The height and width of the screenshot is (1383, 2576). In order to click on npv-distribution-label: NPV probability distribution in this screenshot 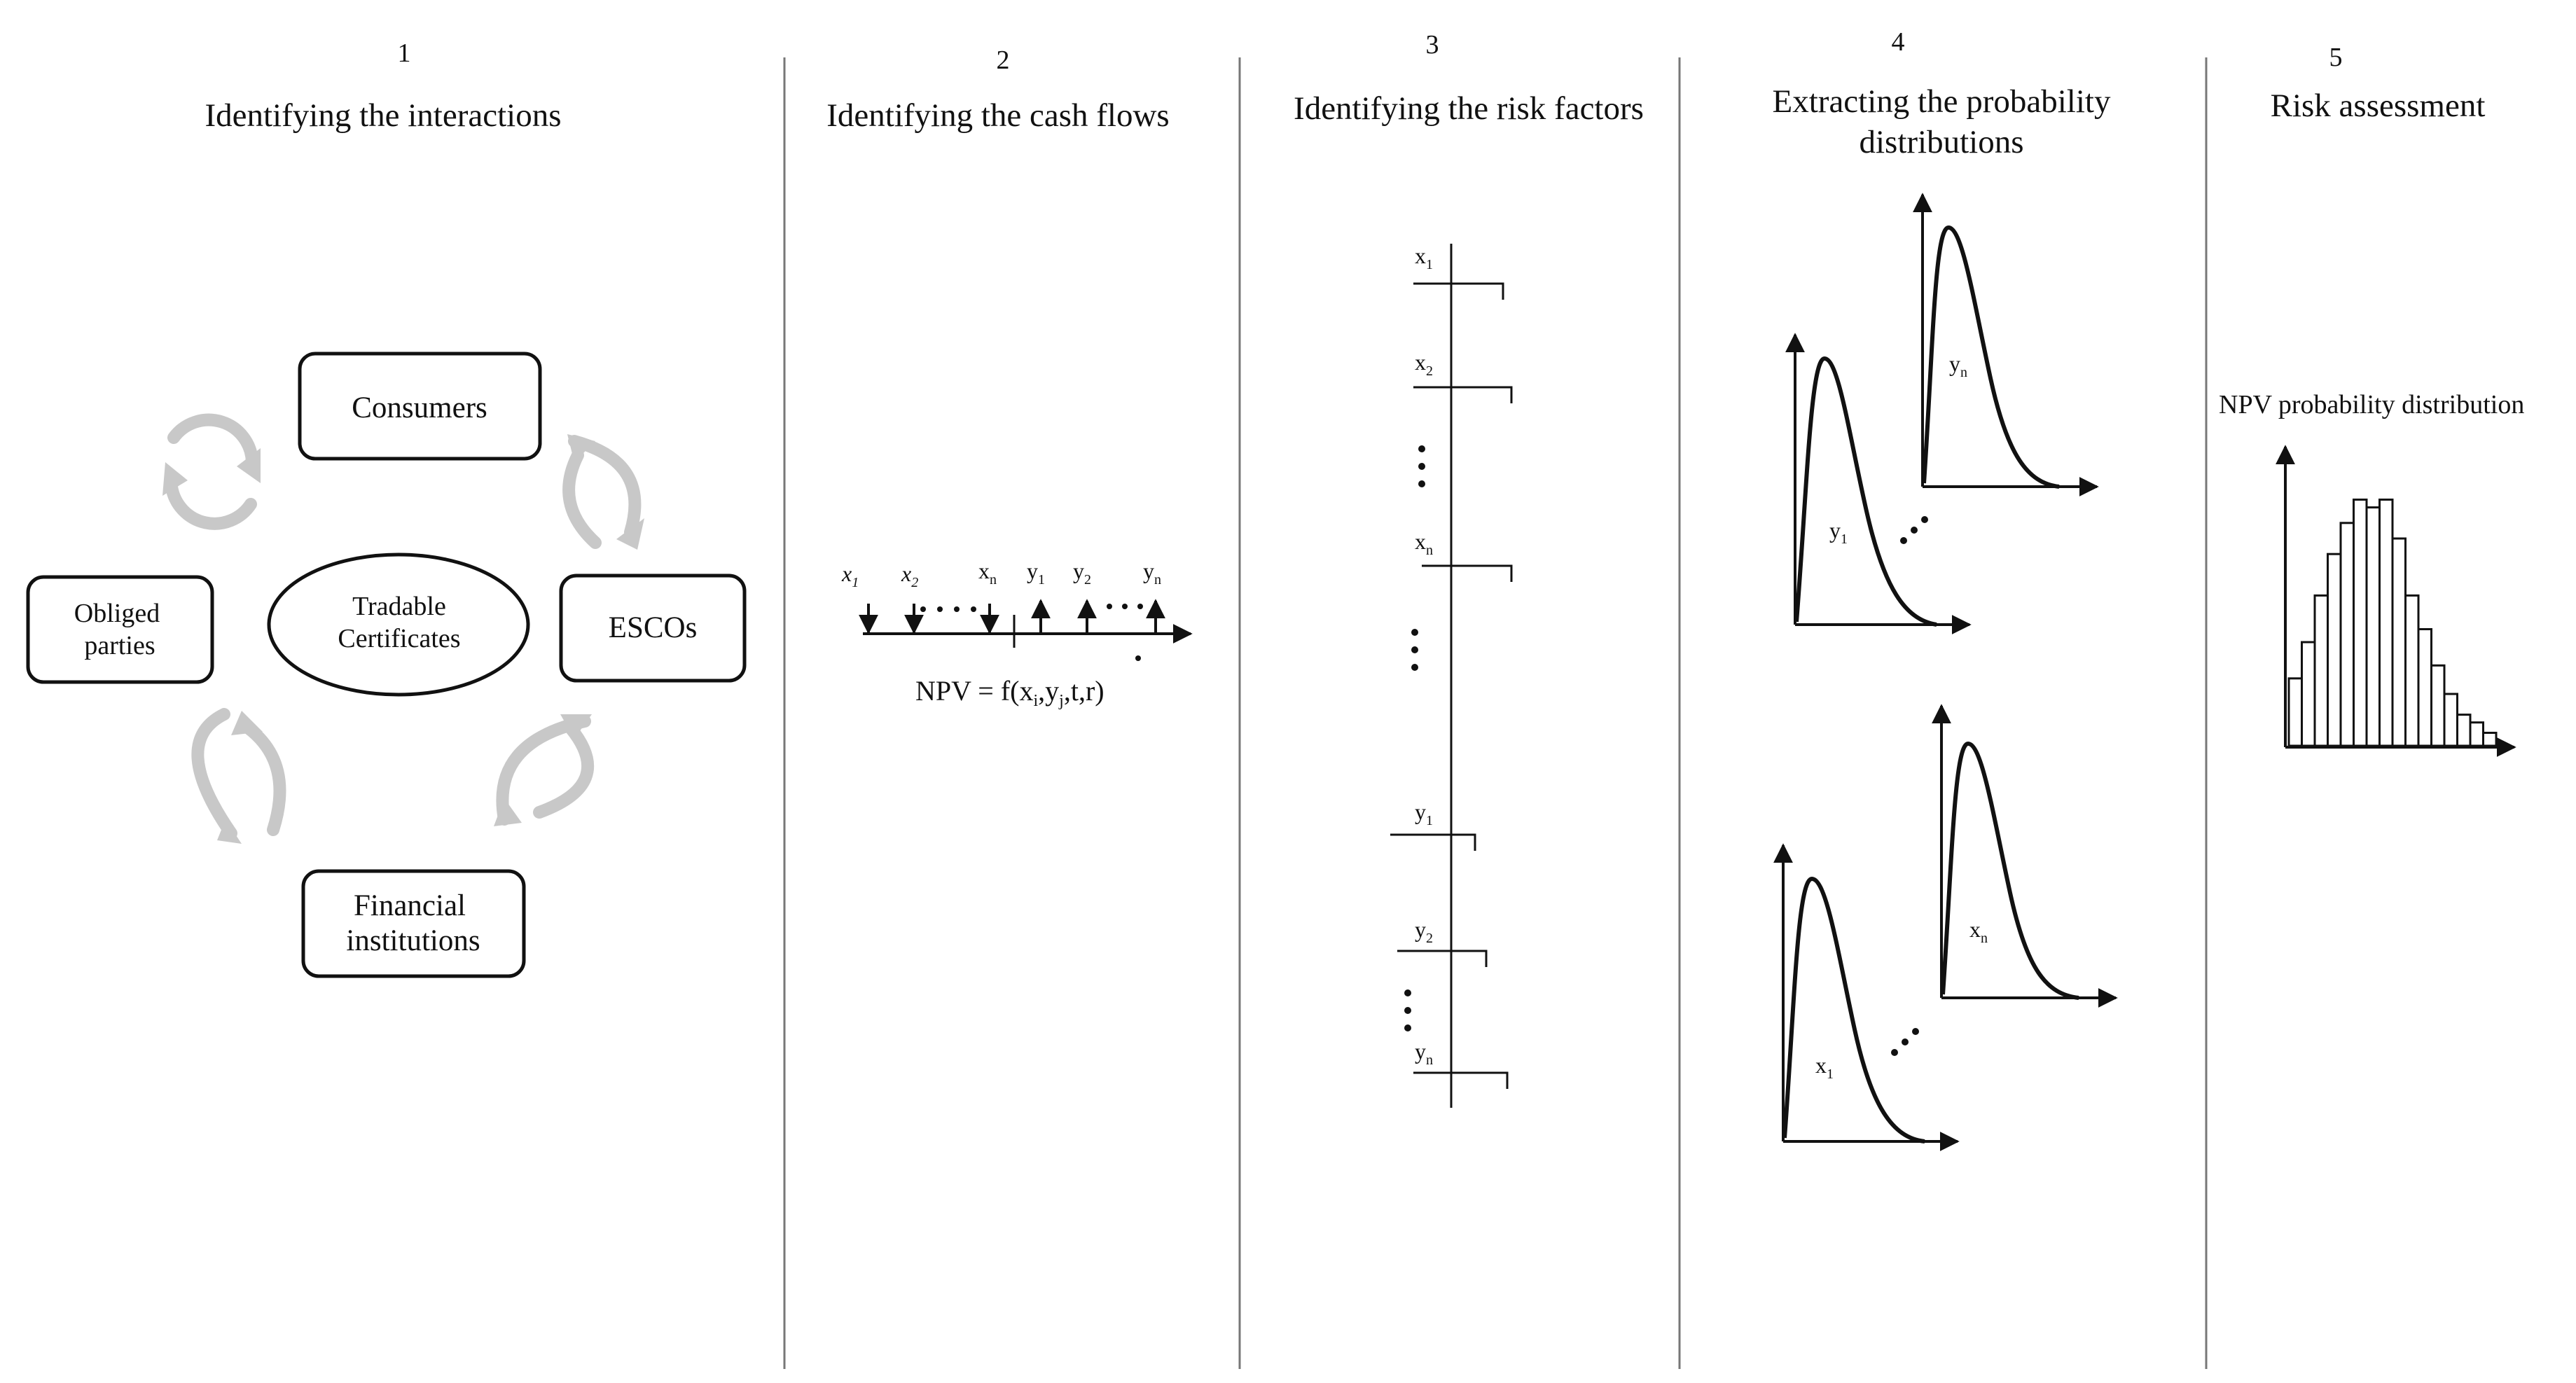, I will do `click(2371, 405)`.